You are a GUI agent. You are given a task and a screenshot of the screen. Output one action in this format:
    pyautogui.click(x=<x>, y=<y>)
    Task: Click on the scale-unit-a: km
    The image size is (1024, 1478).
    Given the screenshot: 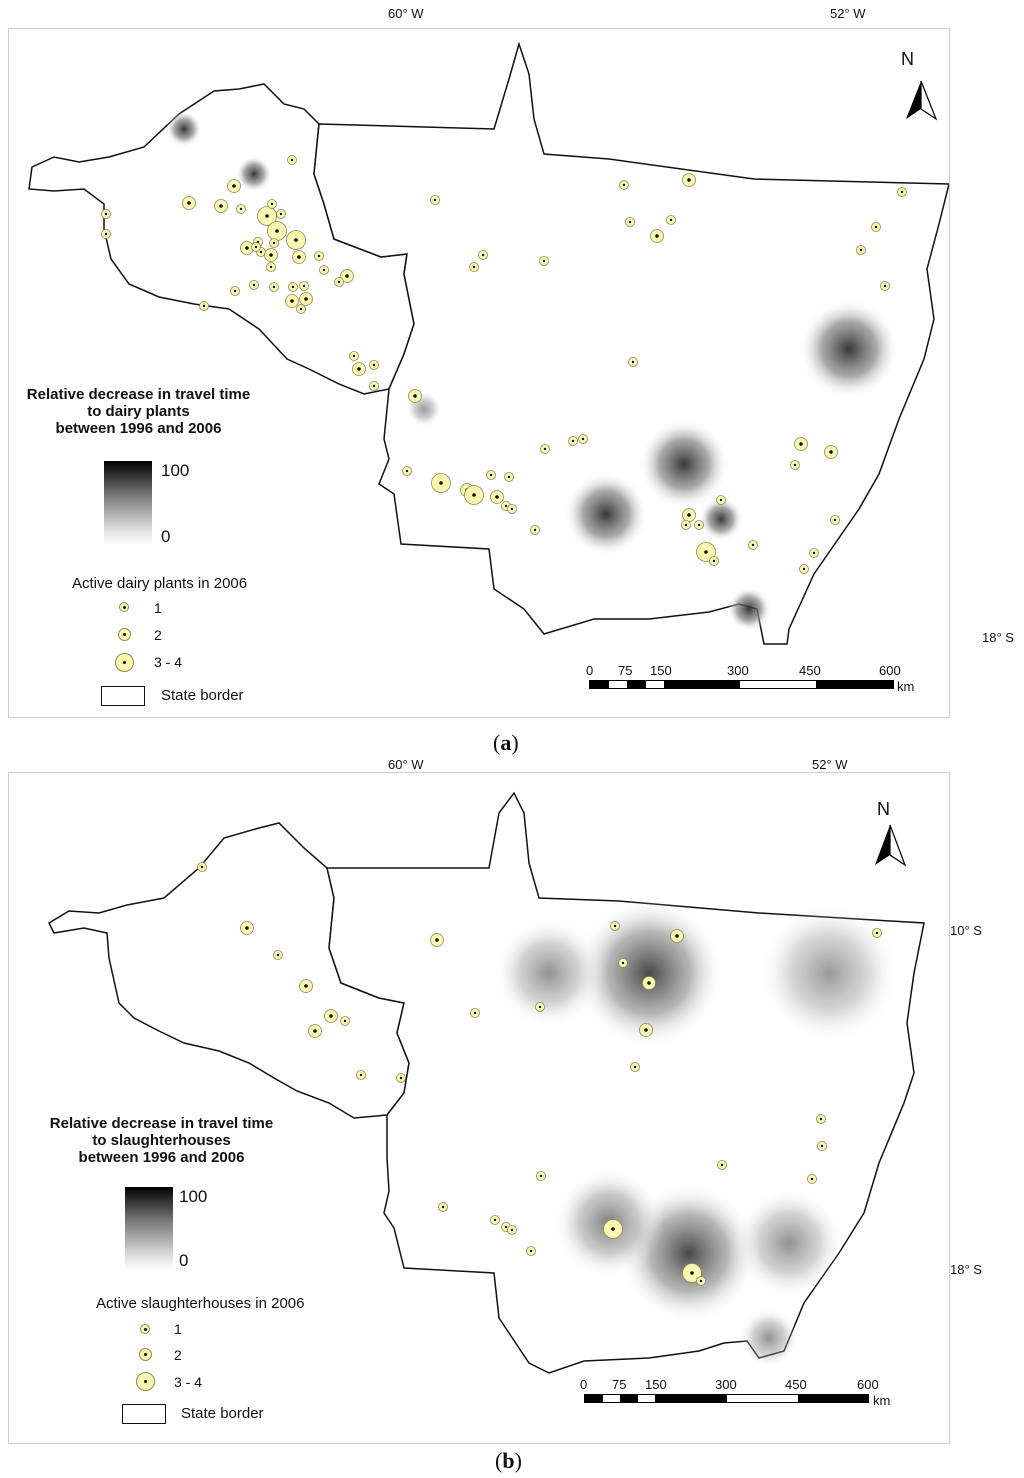 What is the action you would take?
    pyautogui.click(x=906, y=686)
    